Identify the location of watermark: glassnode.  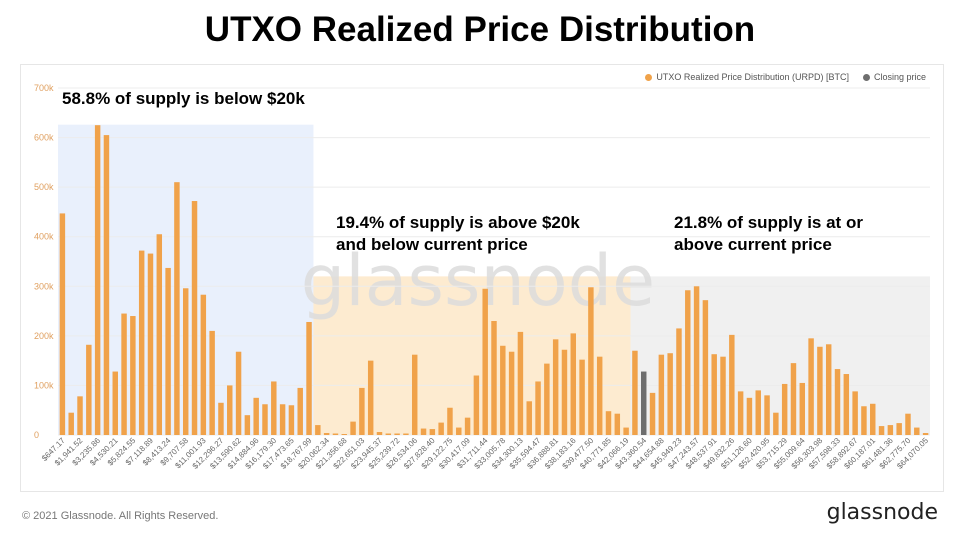
(478, 281).